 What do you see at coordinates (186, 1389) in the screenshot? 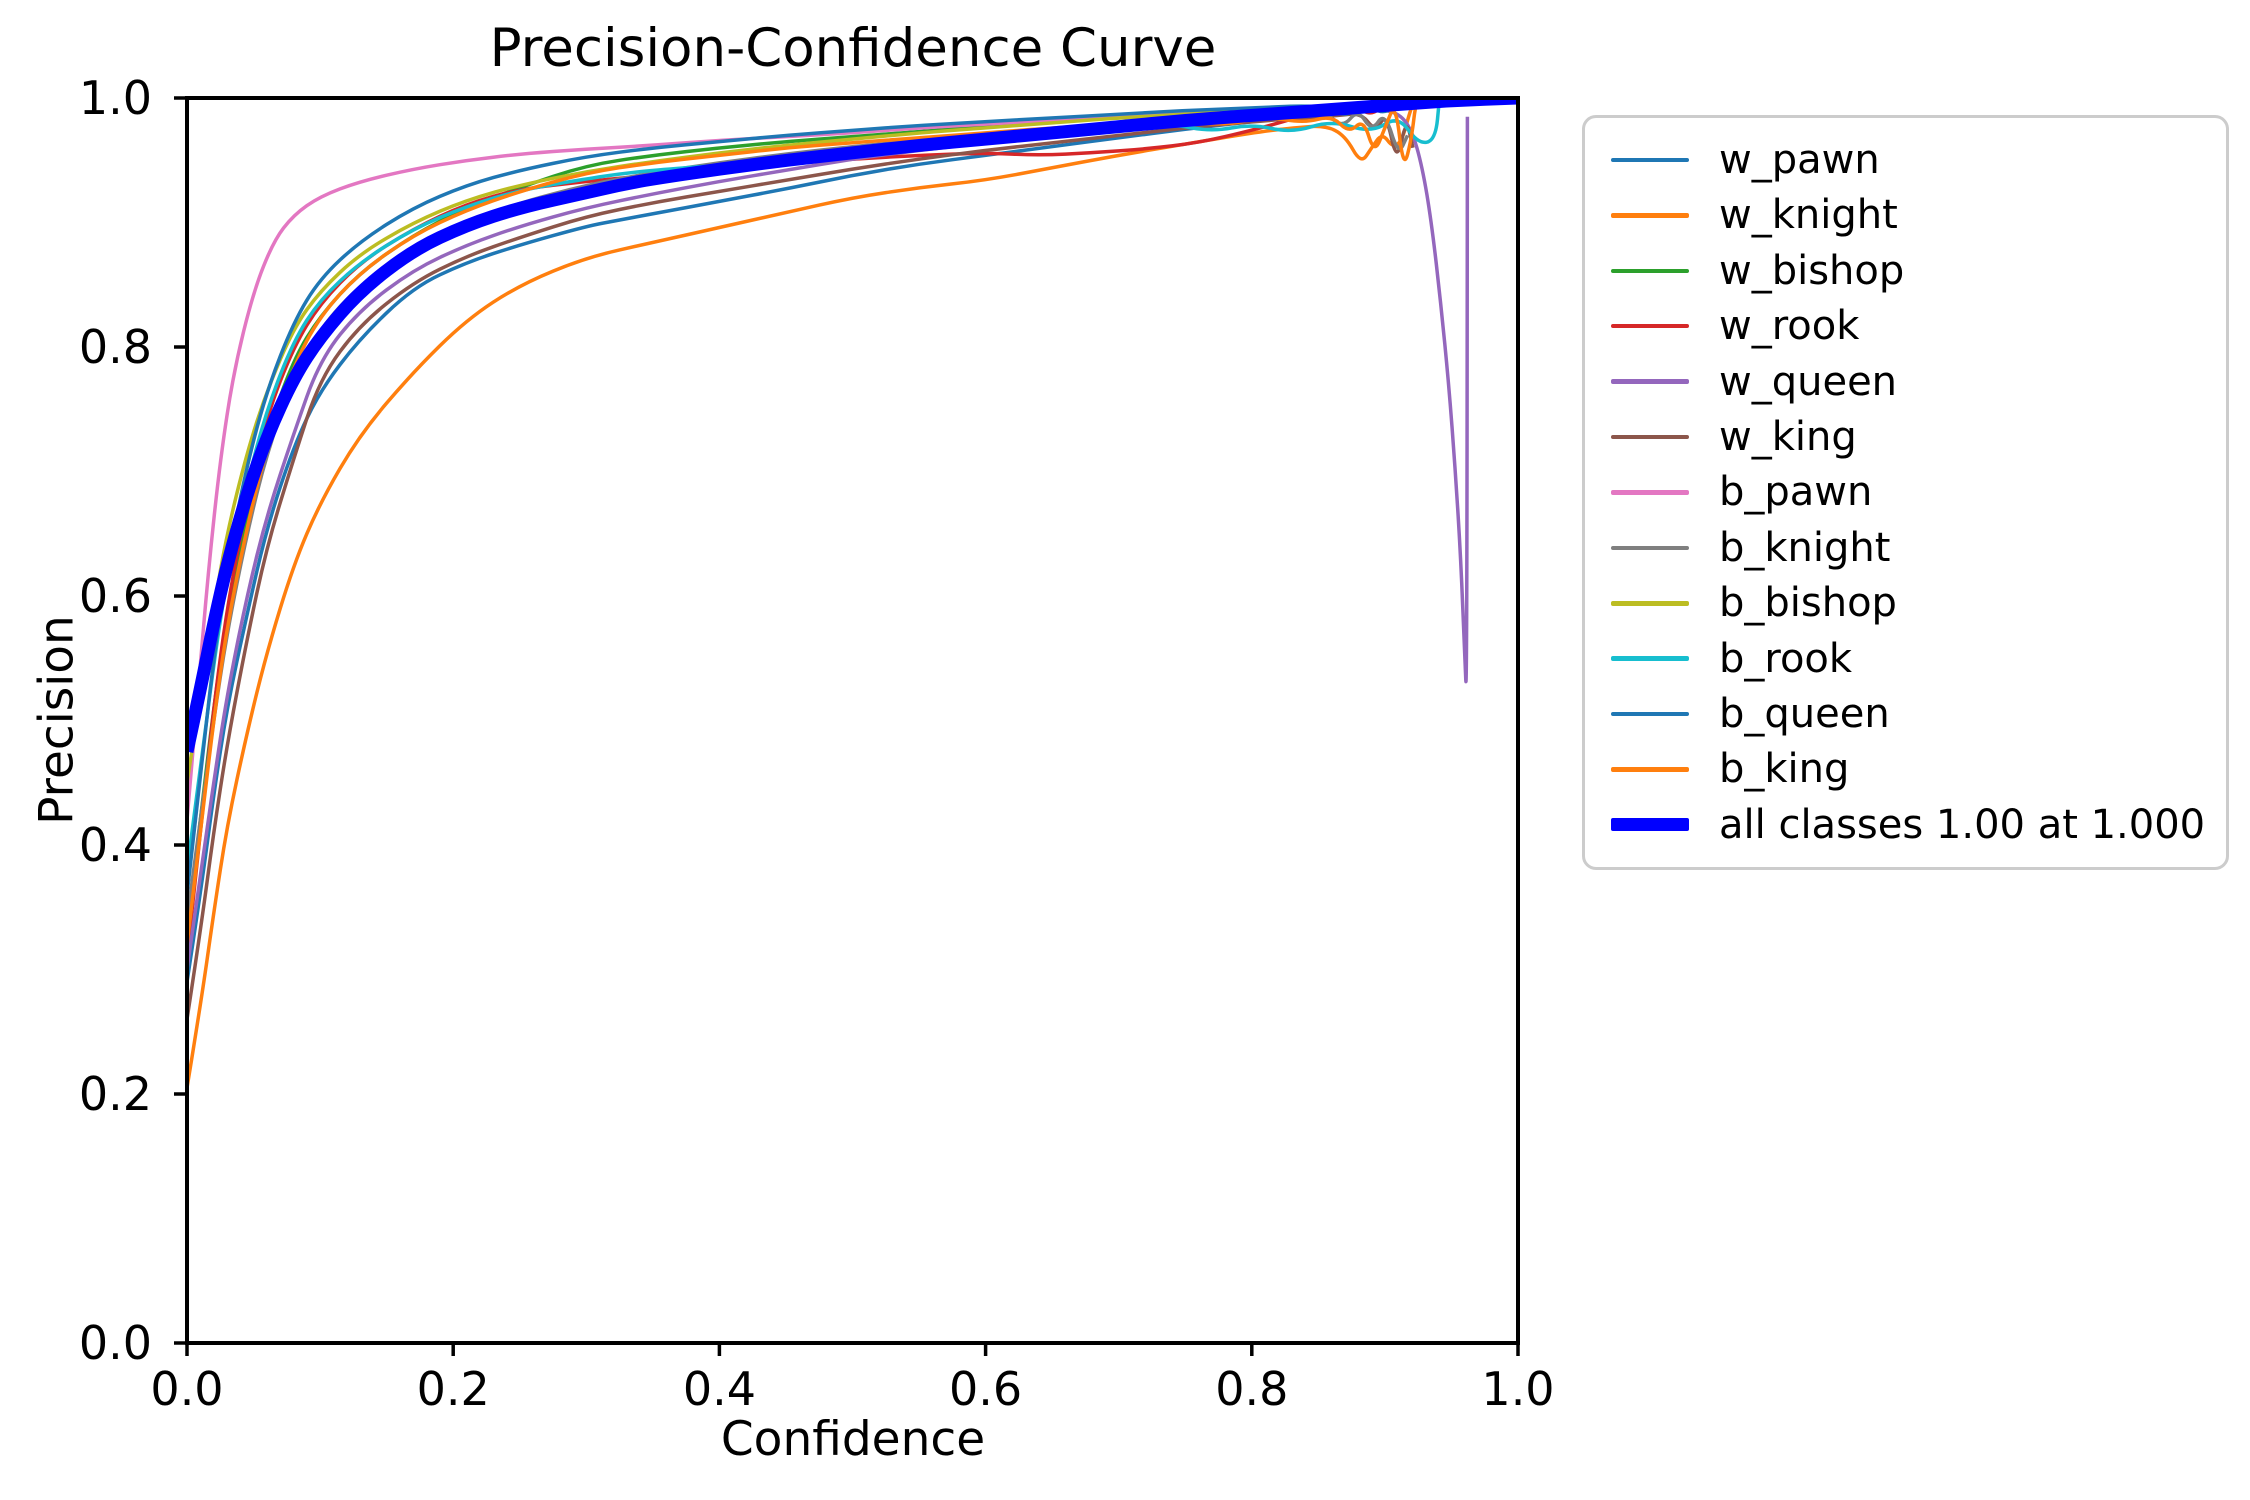
I see `x-tick-label: 0.0` at bounding box center [186, 1389].